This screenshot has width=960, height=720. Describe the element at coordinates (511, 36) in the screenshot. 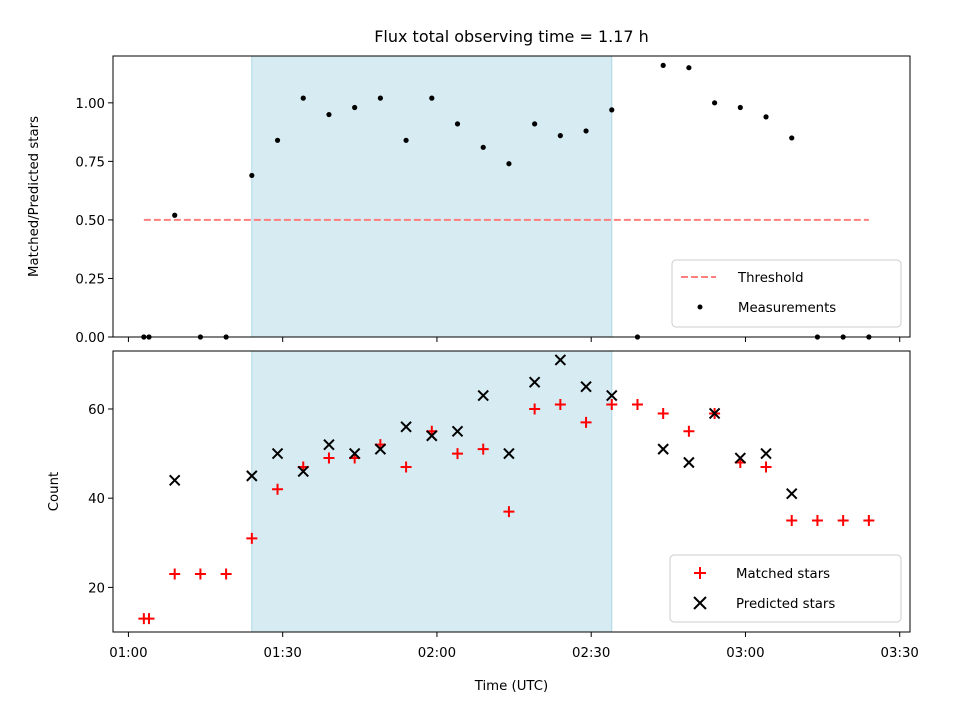

I see `chart-title: Flux total observing time = 1.17 h` at that location.